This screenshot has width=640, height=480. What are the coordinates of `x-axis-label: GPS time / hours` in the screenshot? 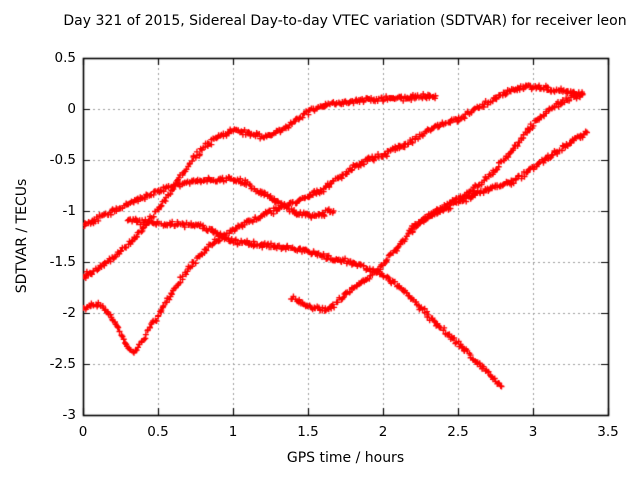 It's located at (345, 458).